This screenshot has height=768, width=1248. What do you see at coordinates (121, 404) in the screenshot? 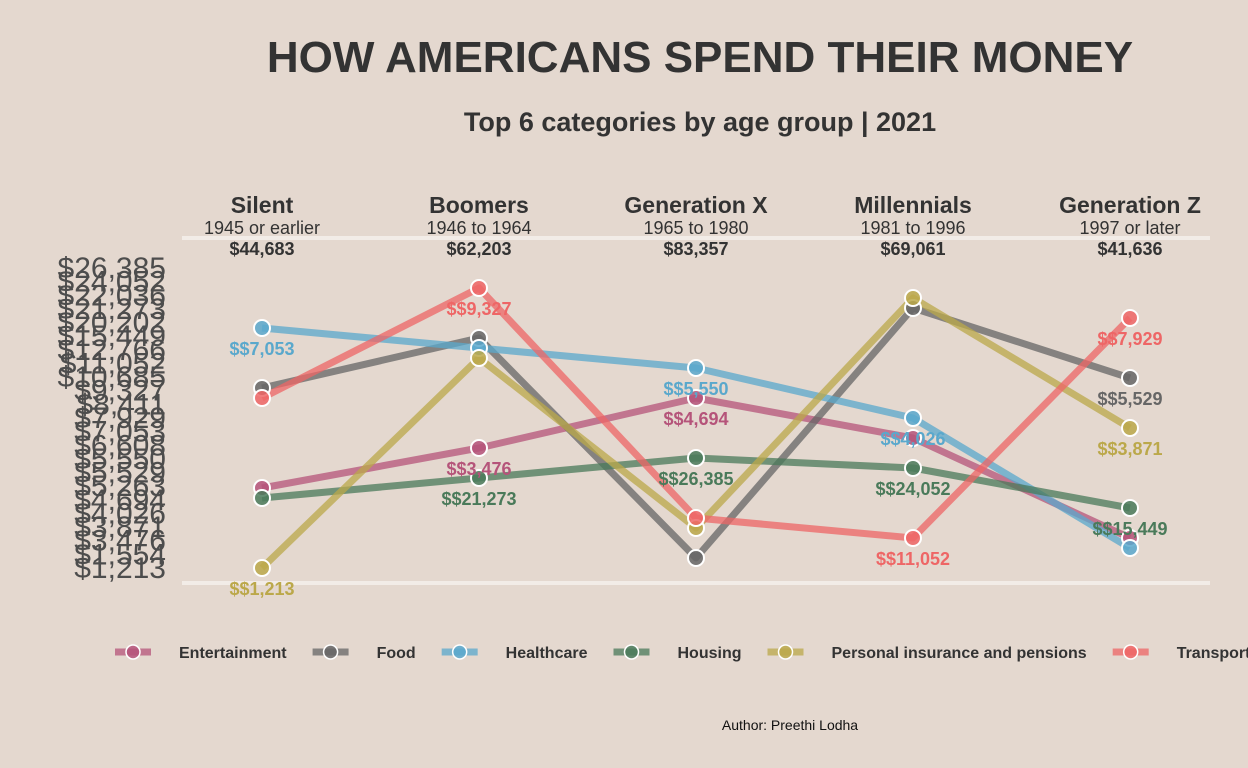
I see `y-tick-label: $8,411` at bounding box center [121, 404].